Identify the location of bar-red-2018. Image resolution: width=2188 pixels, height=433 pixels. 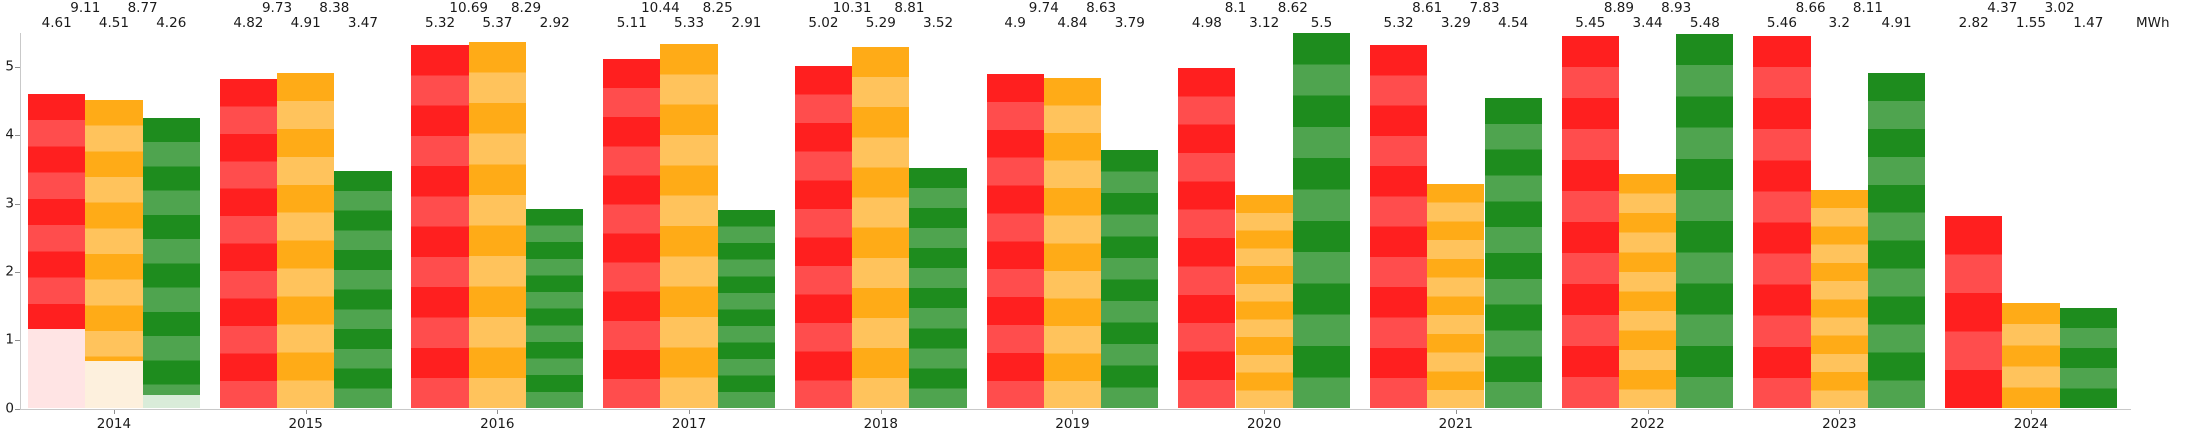
(823, 237).